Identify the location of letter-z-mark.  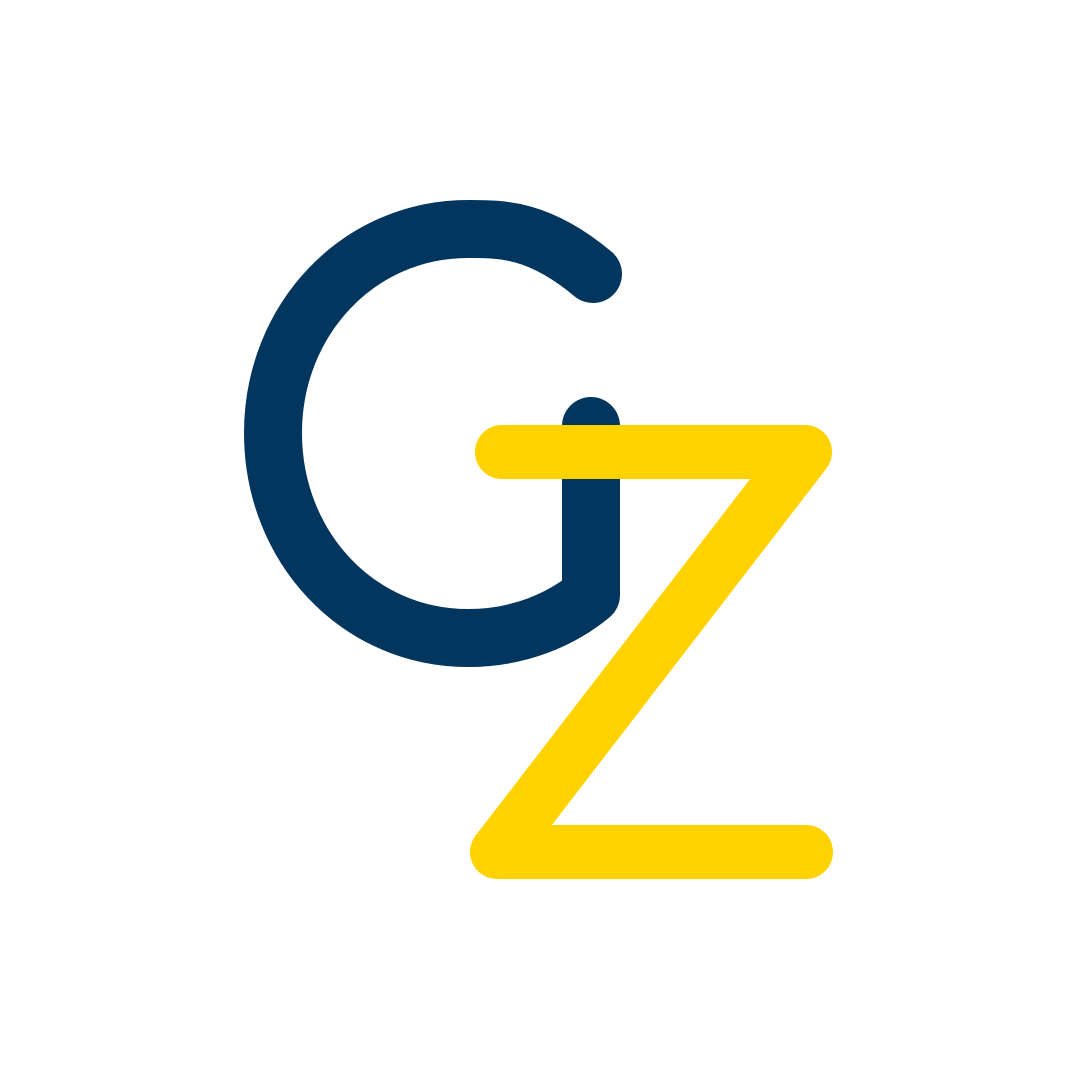
(651, 652).